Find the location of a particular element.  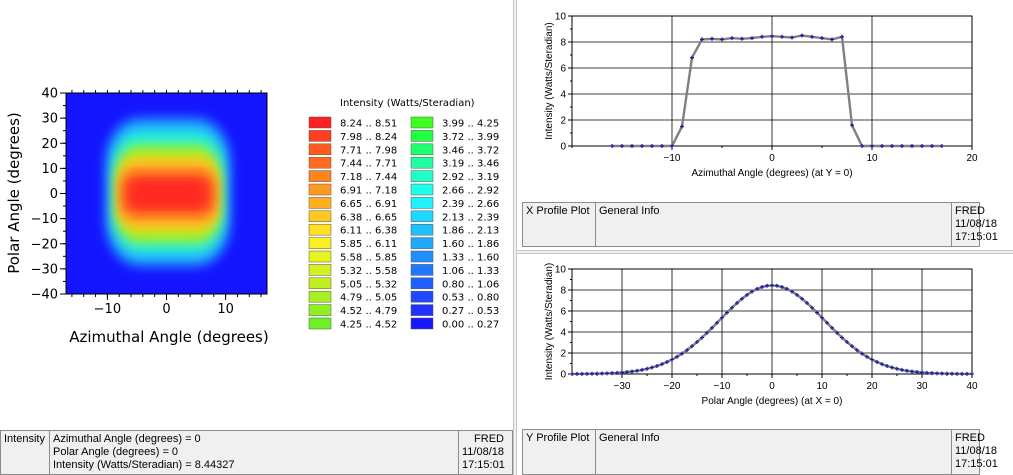

vertical-splitter is located at coordinates (515, 237).